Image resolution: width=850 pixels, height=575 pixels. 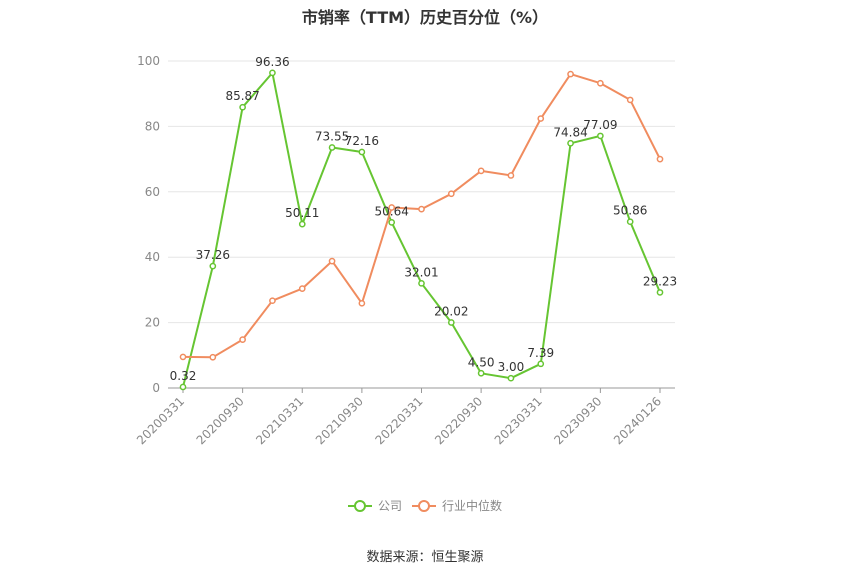 What do you see at coordinates (481, 362) in the screenshot?
I see `company-data-label: 4.50` at bounding box center [481, 362].